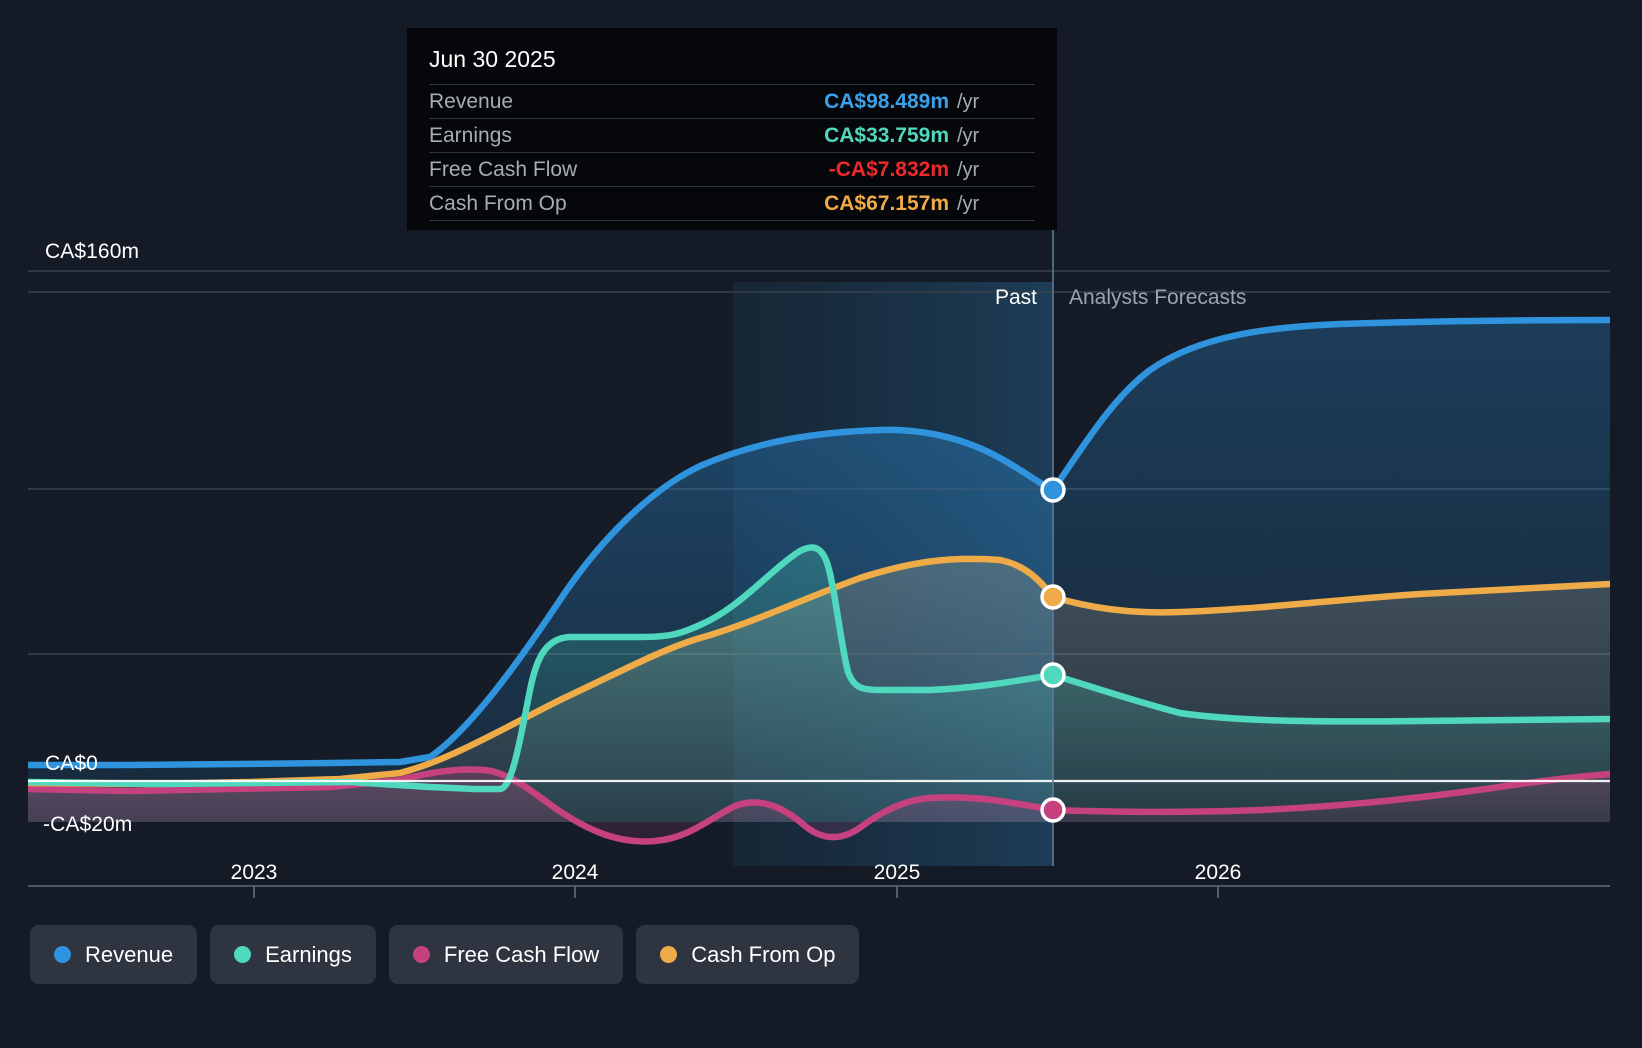 The image size is (1642, 1048). What do you see at coordinates (669, 954) in the screenshot?
I see `legend-dot-cashfromop-icon` at bounding box center [669, 954].